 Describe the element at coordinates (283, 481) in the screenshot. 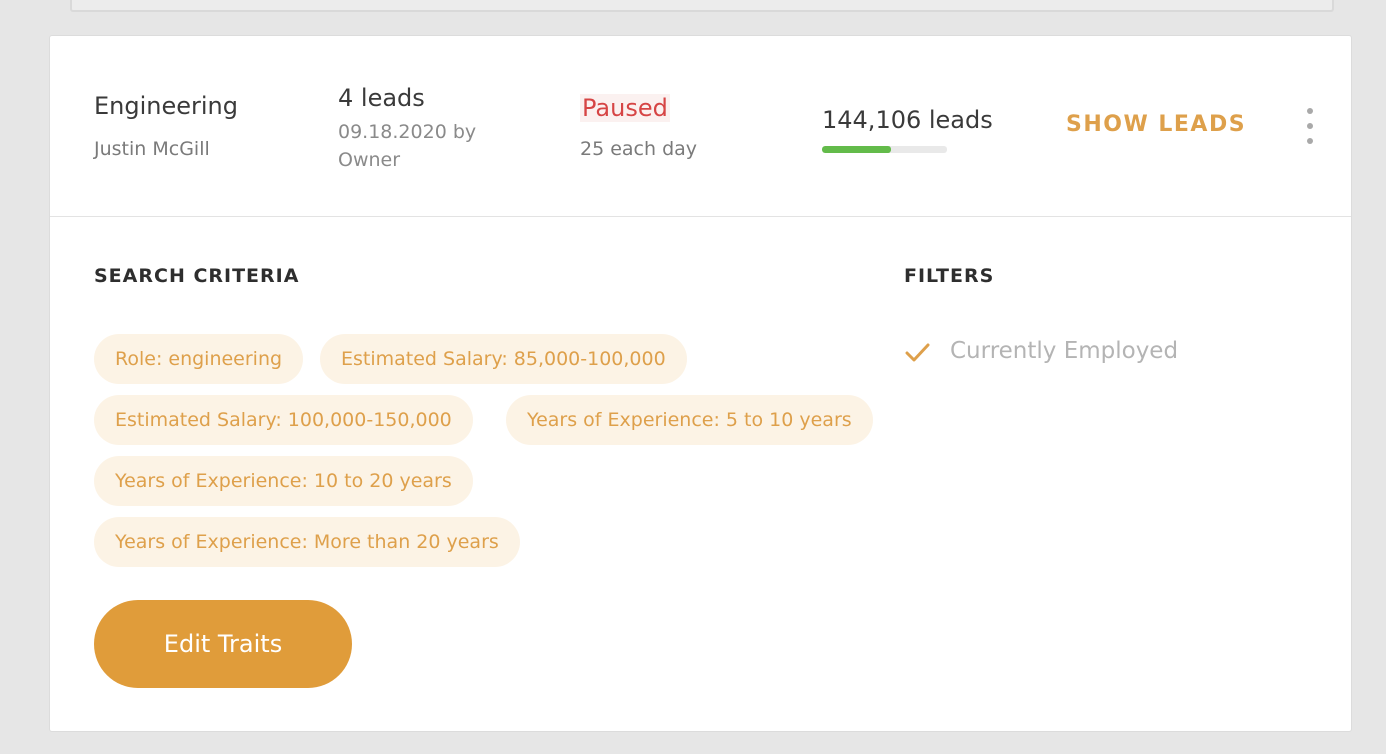

I see `criteria-tag: Years of Experience: 10 to 20 years` at that location.